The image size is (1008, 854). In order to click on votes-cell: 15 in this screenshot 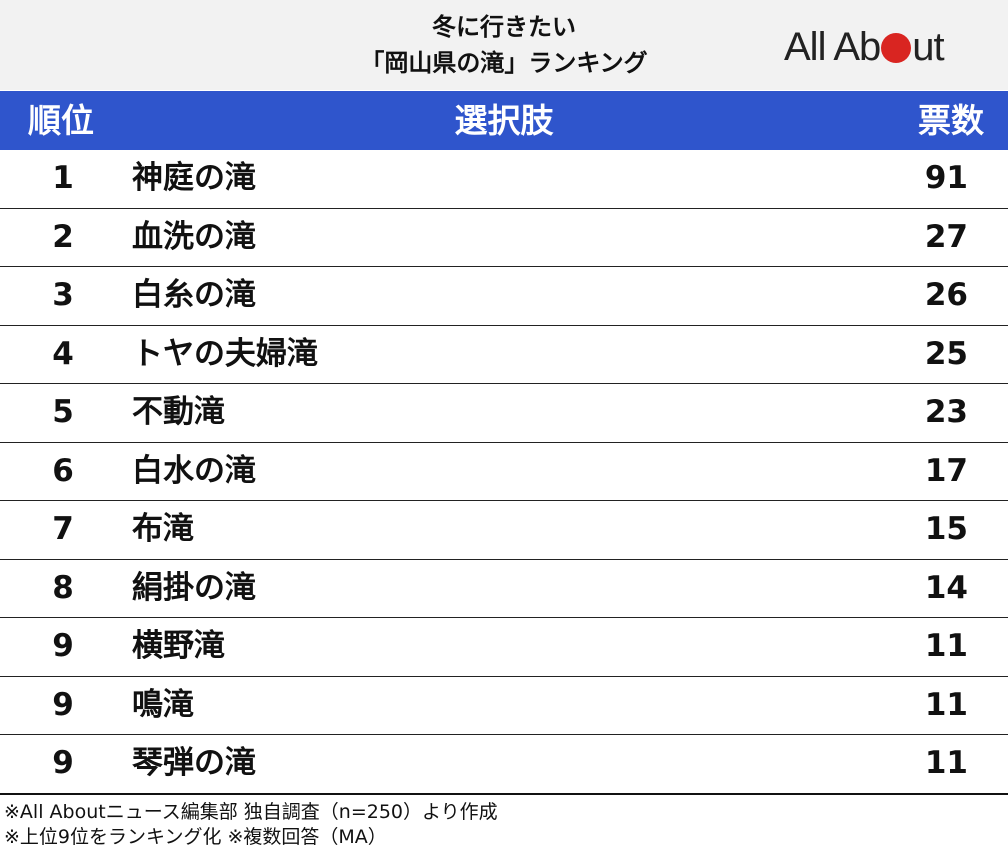, I will do `click(946, 529)`.